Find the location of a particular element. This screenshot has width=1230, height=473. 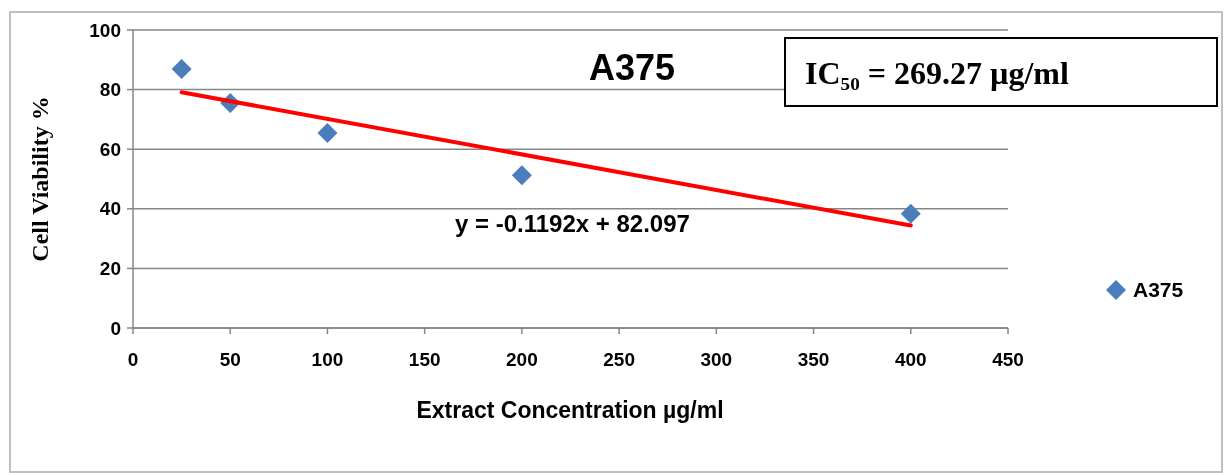

y-axis-title: Cell Viability % is located at coordinates (40, 179).